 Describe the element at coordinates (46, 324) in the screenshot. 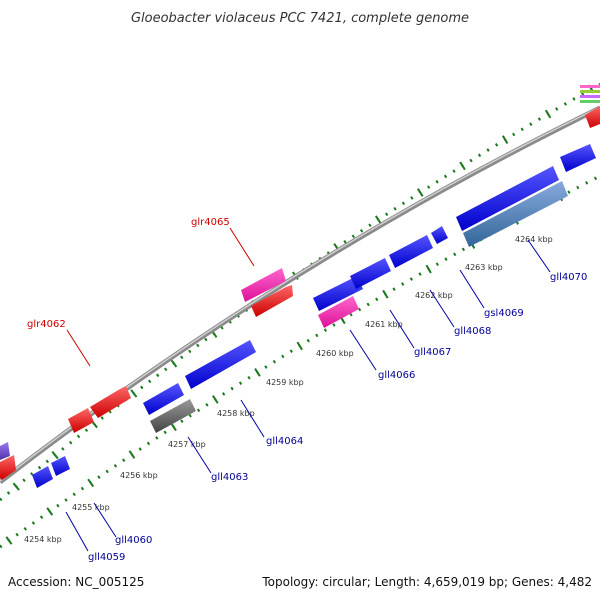

I see `gene-label: glr4062` at that location.